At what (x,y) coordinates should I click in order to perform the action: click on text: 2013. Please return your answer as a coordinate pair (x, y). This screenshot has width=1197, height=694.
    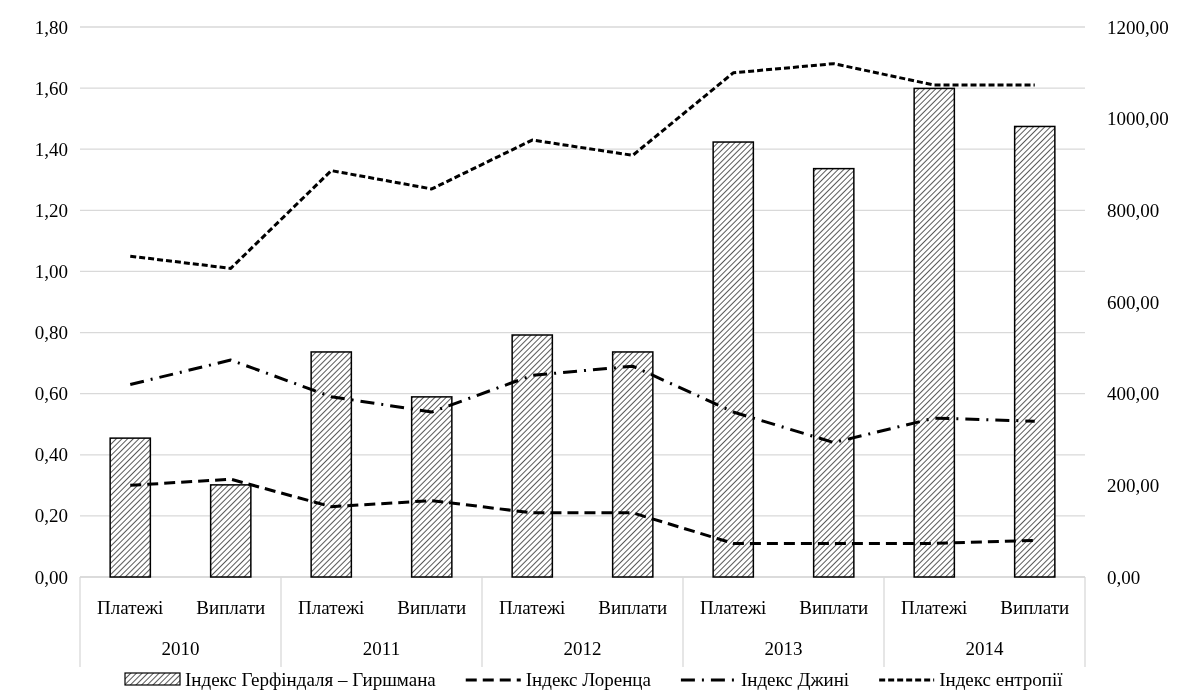
    Looking at the image, I should click on (783, 648).